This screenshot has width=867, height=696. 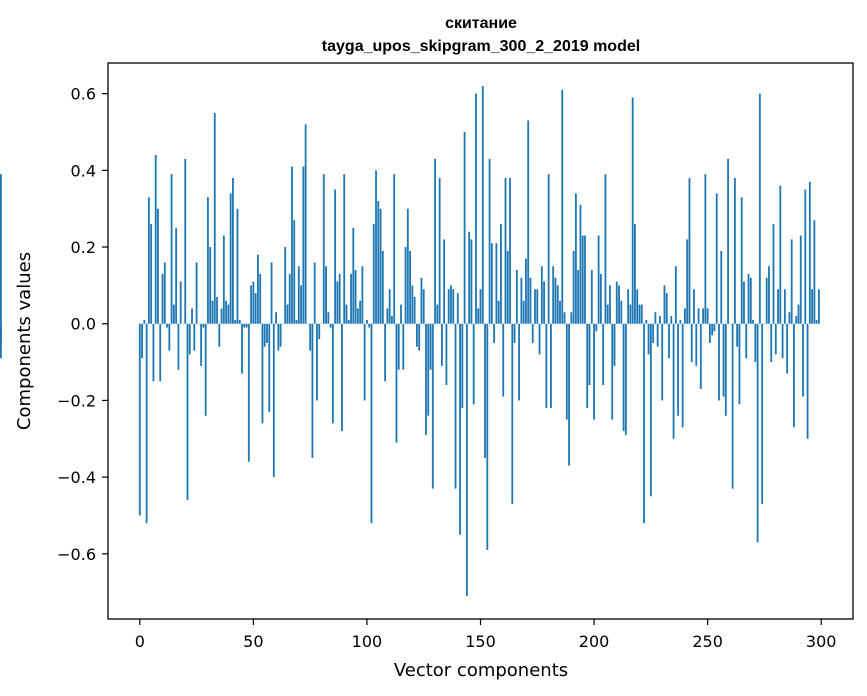 What do you see at coordinates (480, 641) in the screenshot?
I see `x-tick-label-150: 150` at bounding box center [480, 641].